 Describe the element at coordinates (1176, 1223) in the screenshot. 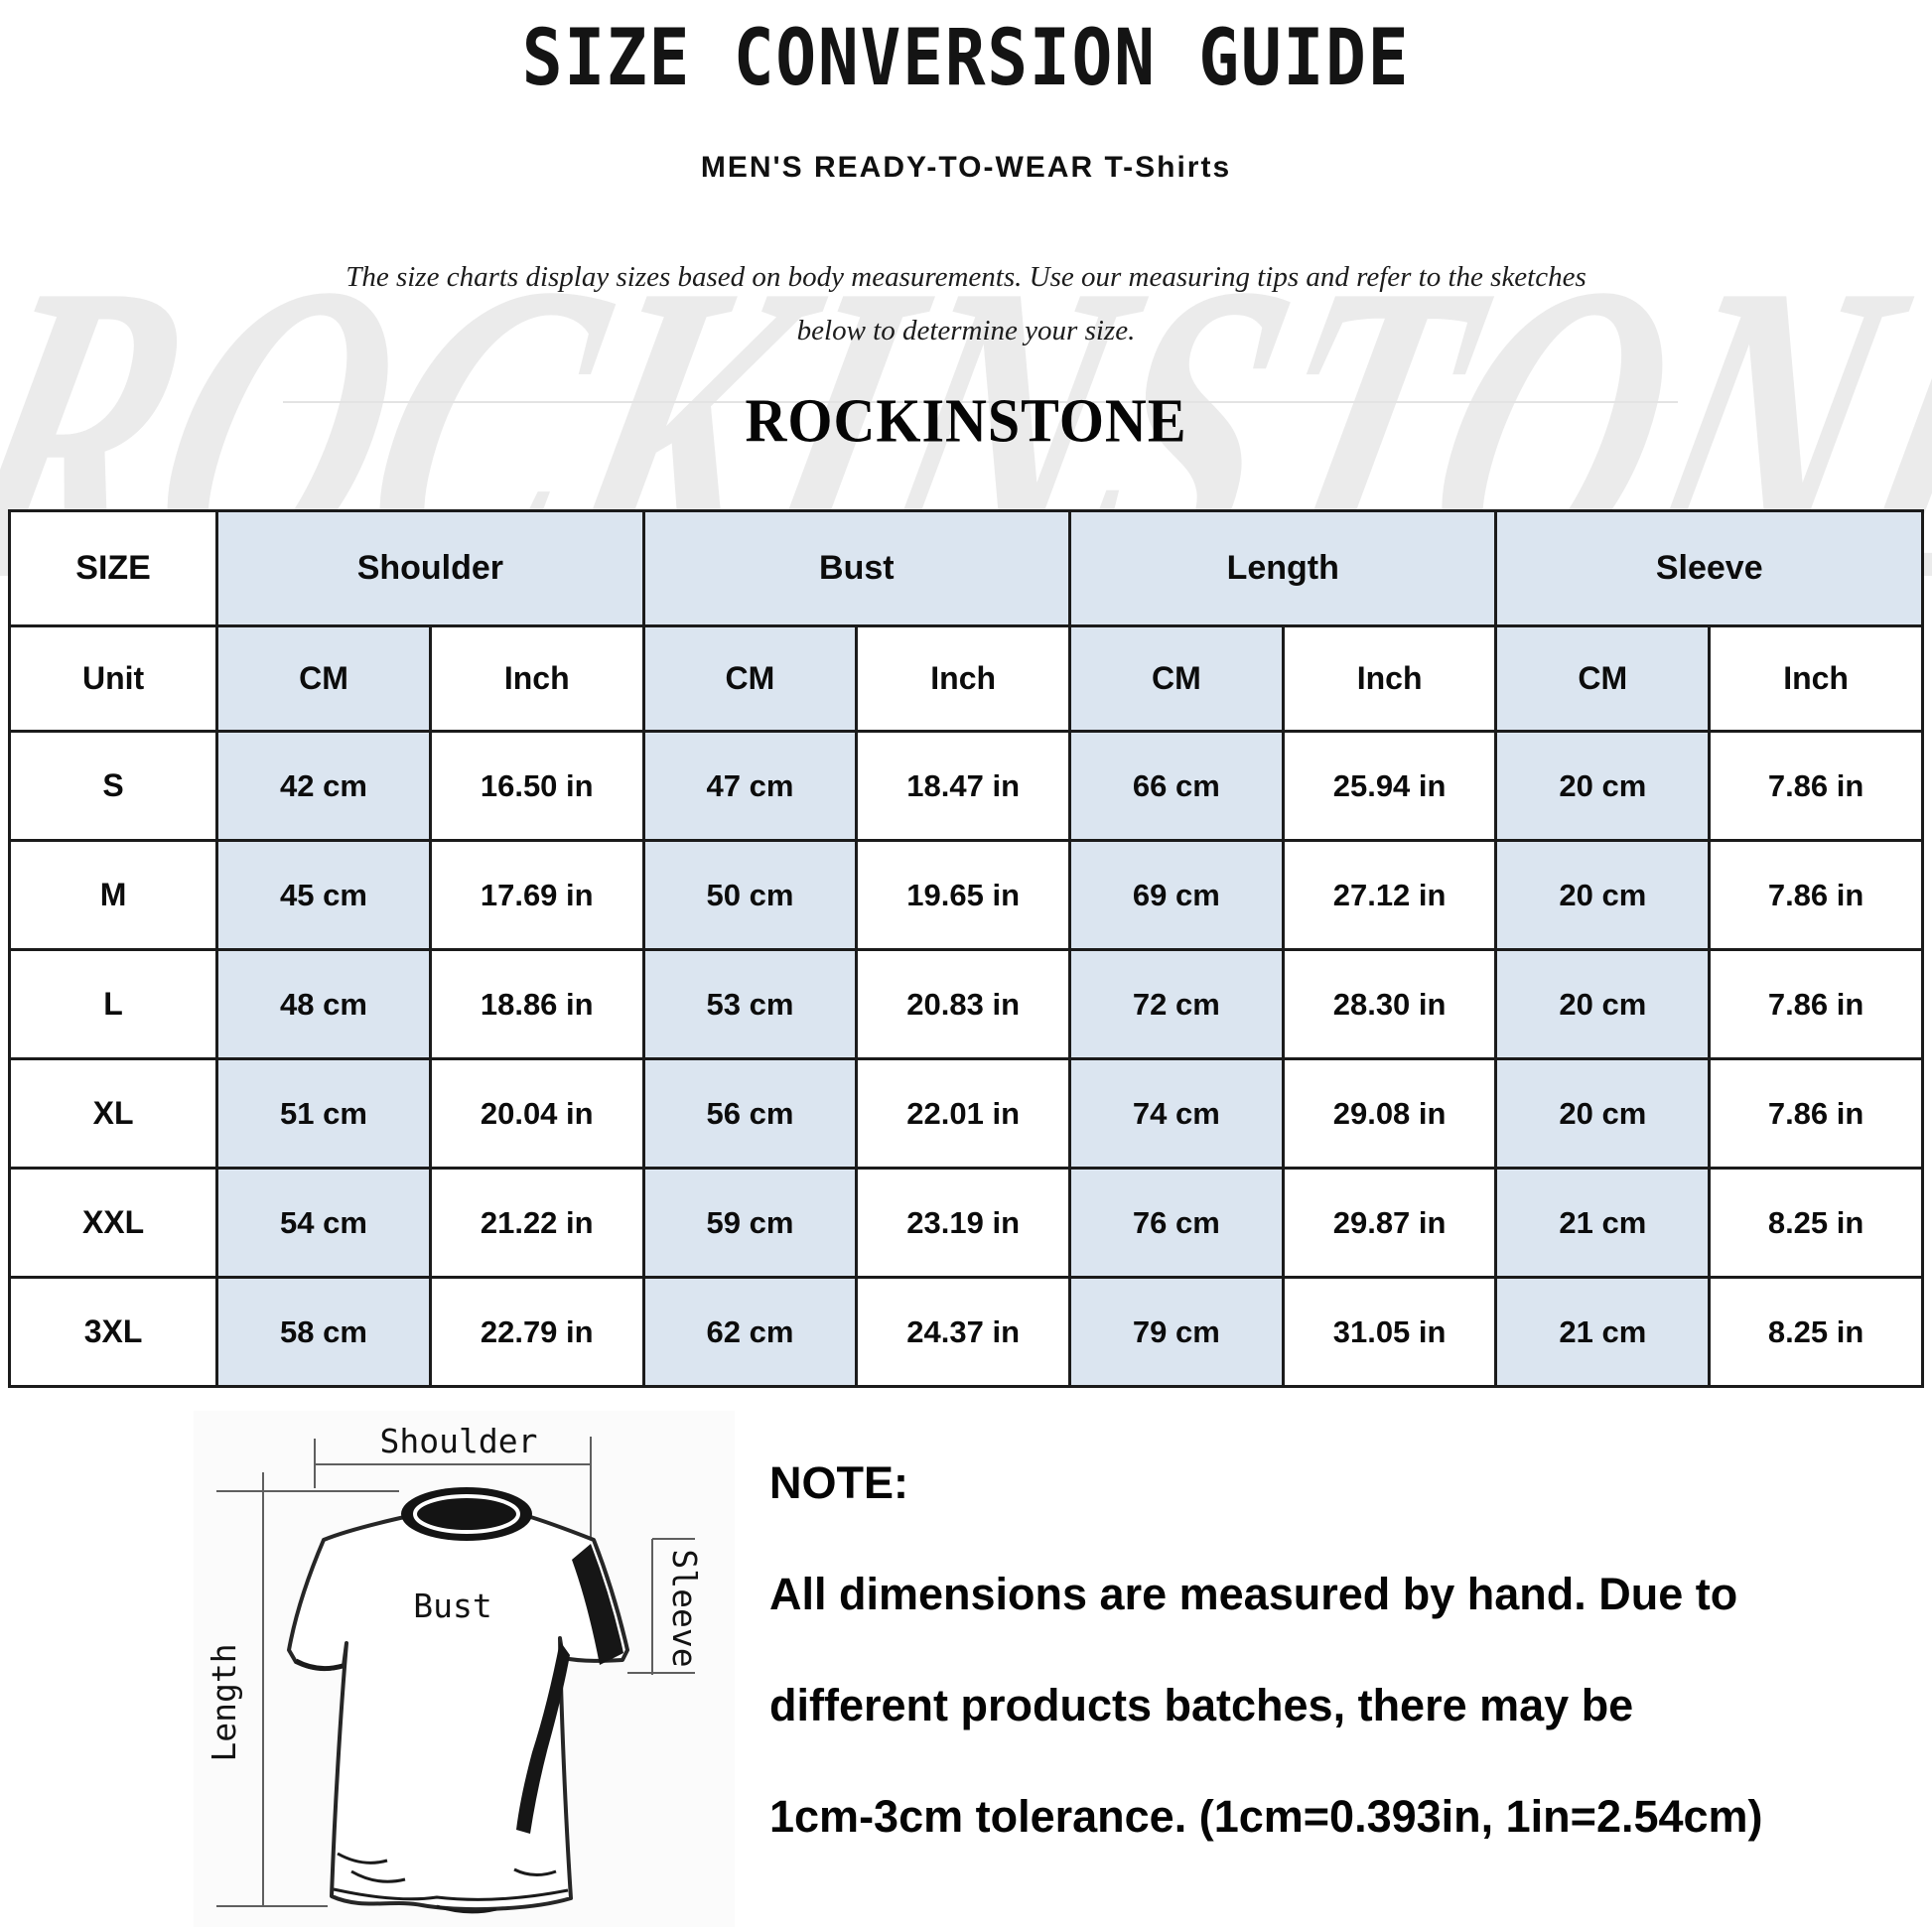

I see `cell-length-cm: 76 cm` at that location.